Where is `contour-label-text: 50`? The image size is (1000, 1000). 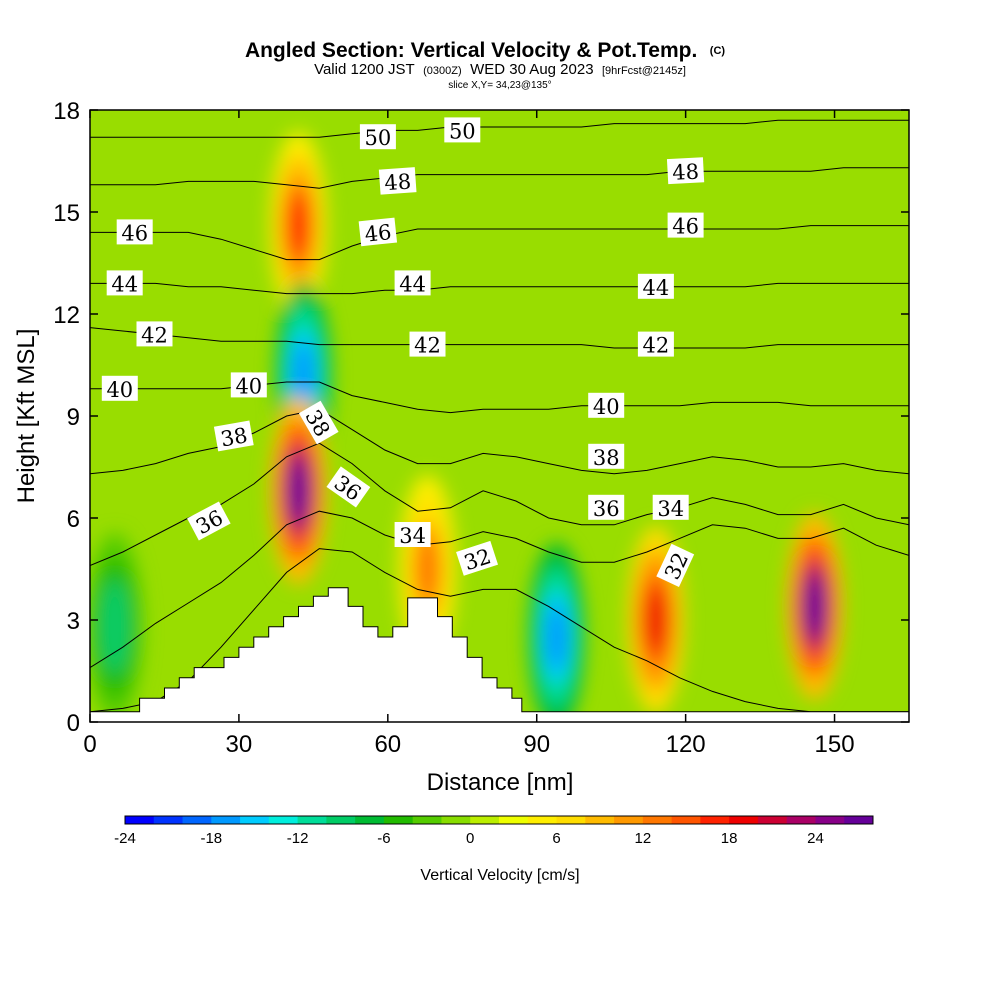 contour-label-text: 50 is located at coordinates (378, 138).